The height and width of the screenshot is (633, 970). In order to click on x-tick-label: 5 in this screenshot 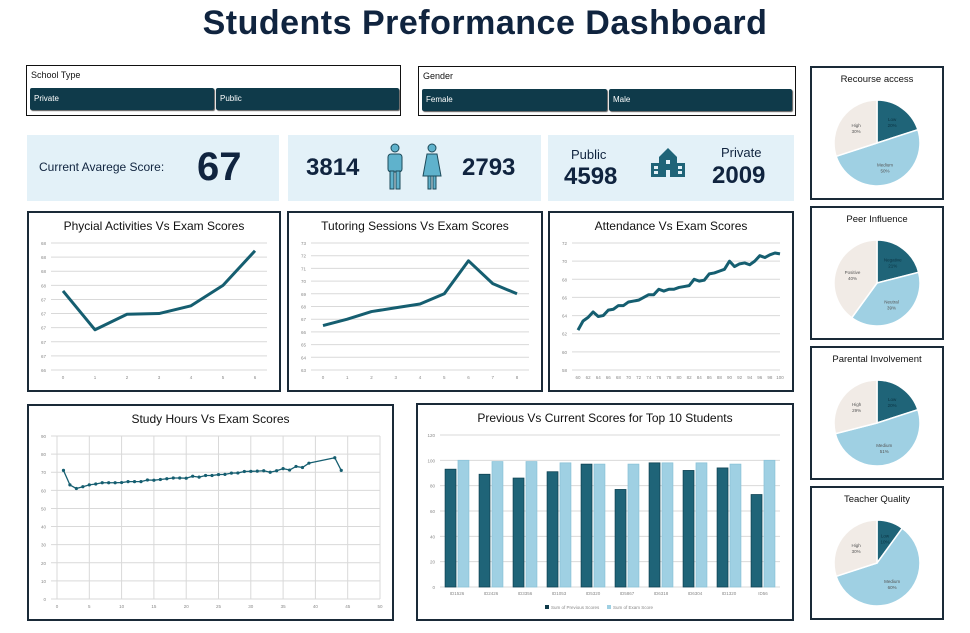, I will do `click(223, 377)`.